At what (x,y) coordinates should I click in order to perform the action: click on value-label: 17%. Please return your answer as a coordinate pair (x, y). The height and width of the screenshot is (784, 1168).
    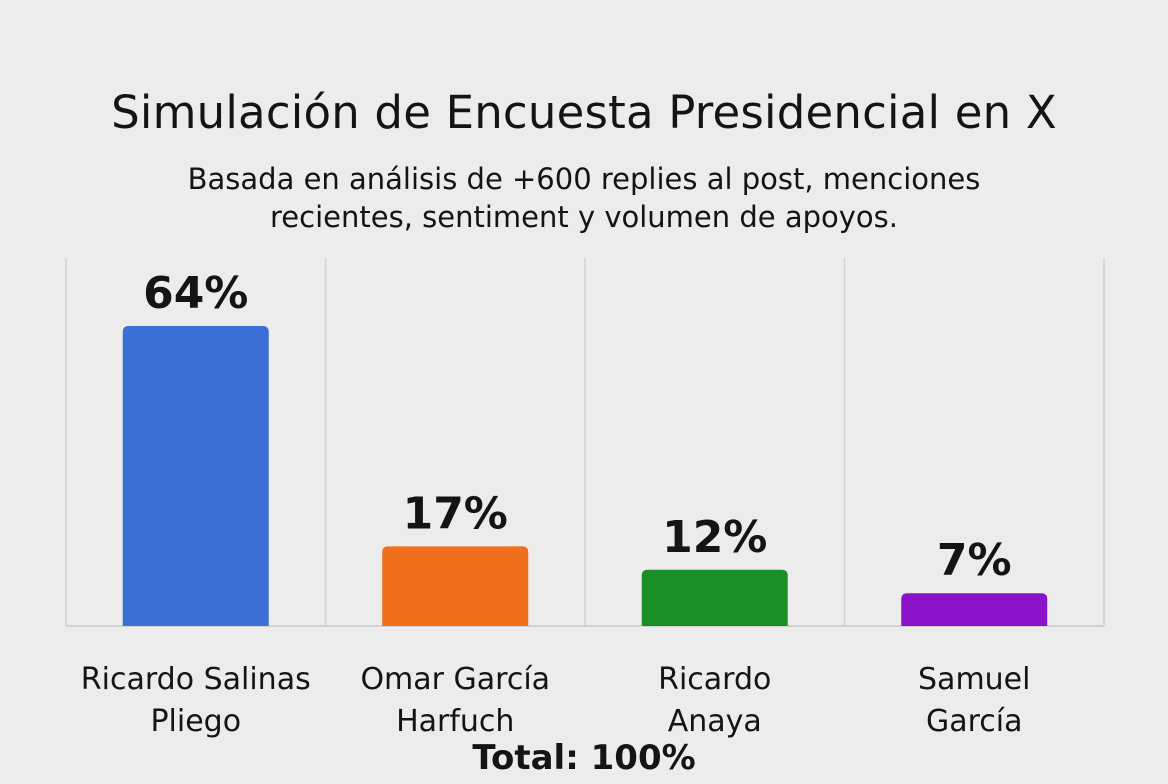
    Looking at the image, I should click on (455, 513).